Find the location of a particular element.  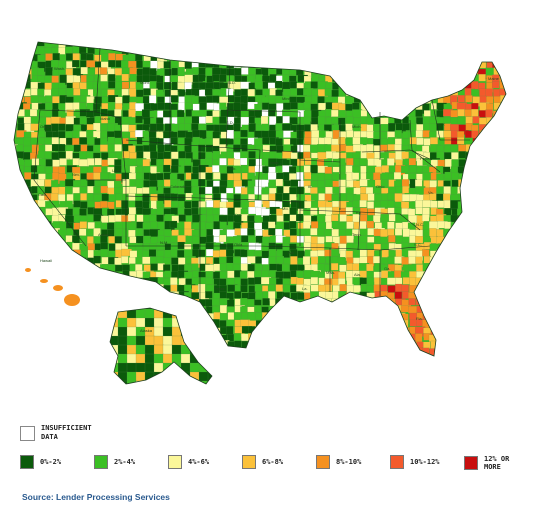

state-label: Colorado is located at coordinates (178, 186).